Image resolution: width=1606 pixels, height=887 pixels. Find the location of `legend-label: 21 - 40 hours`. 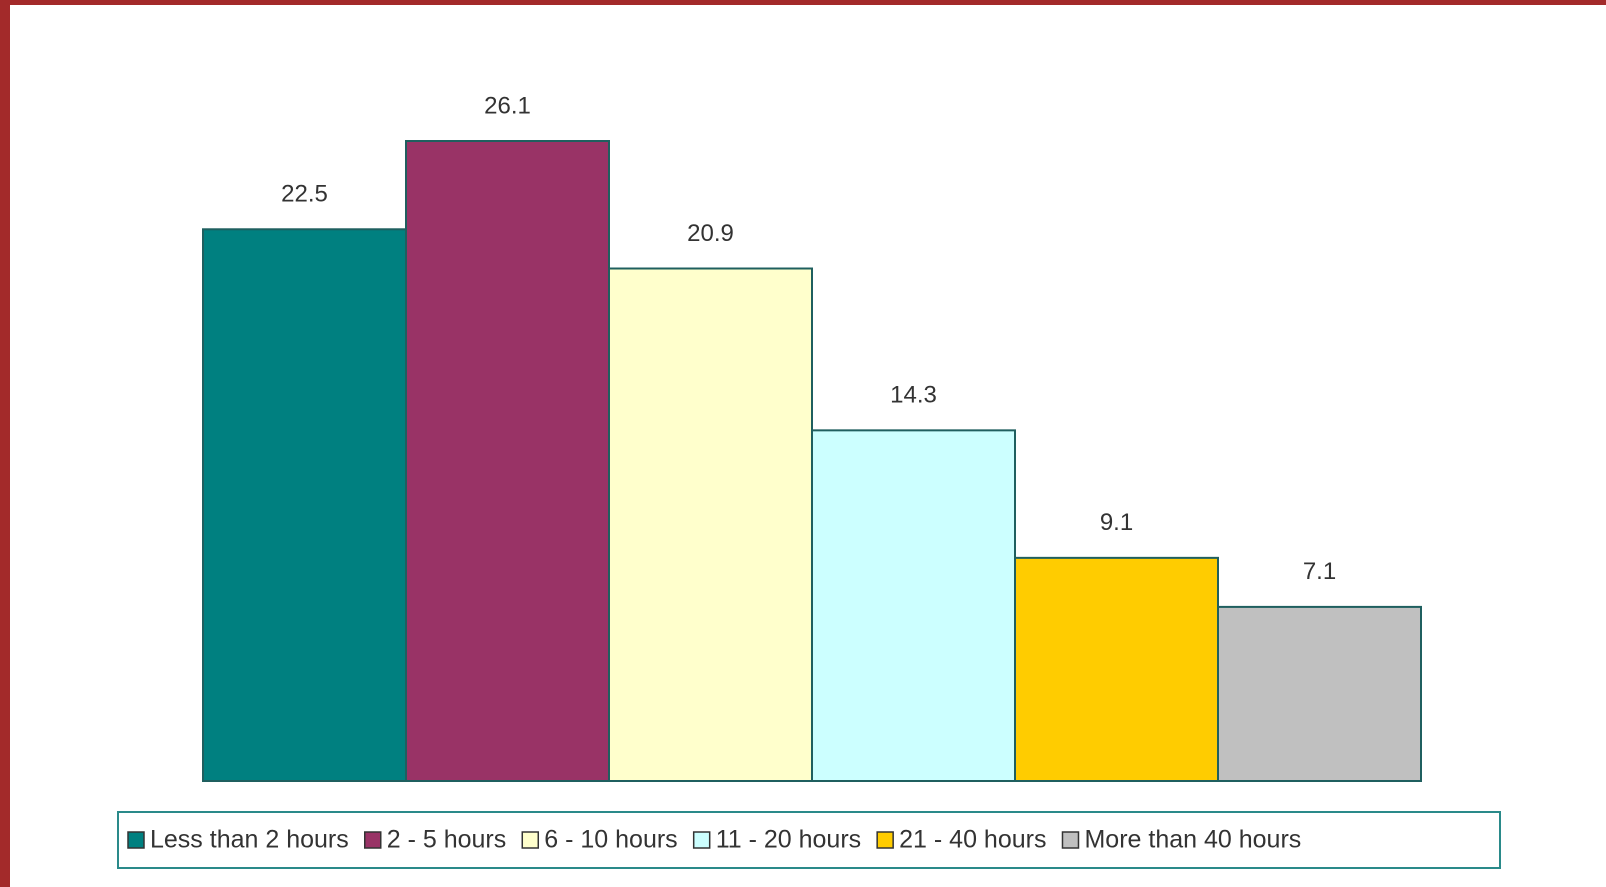

legend-label: 21 - 40 hours is located at coordinates (972, 840).